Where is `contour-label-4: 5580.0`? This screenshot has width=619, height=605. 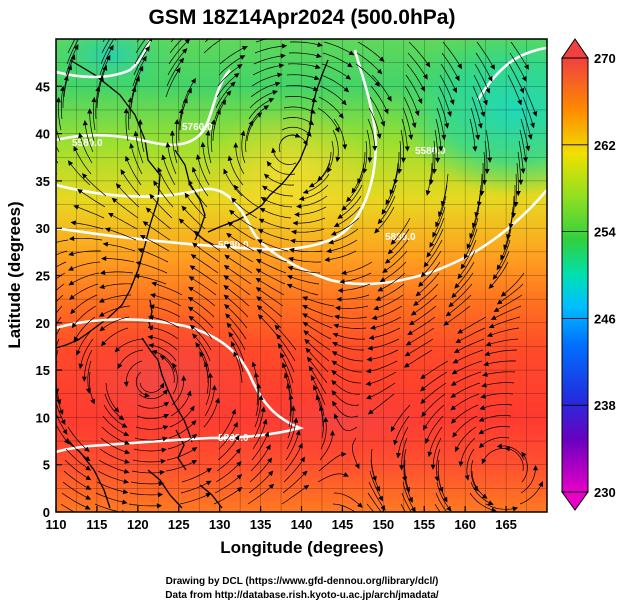
contour-label-4: 5580.0 is located at coordinates (430, 151).